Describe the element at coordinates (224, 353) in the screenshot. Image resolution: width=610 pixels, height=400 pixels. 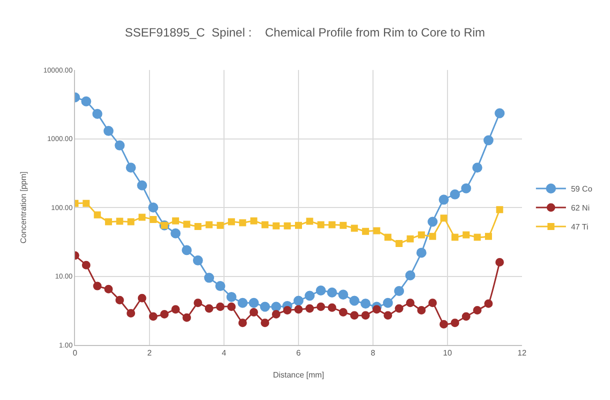
I see `x-tick-label: 4` at that location.